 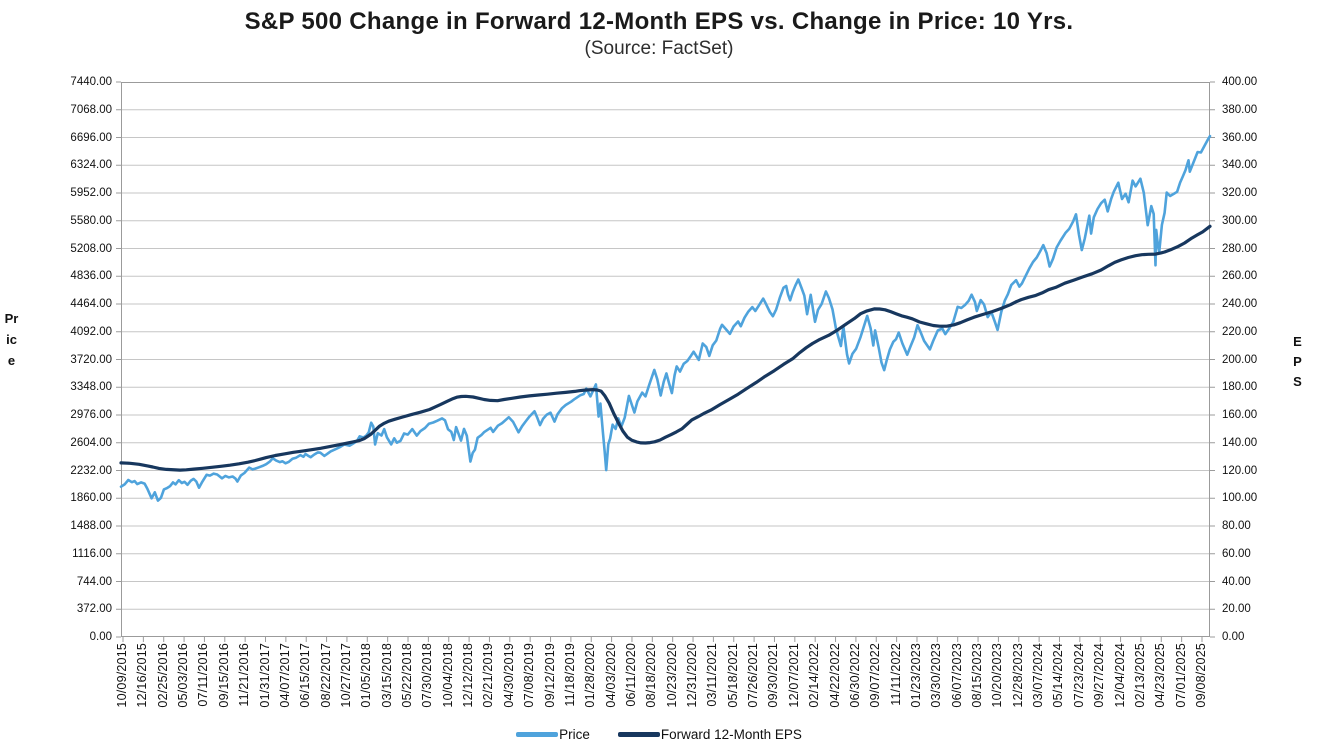 What do you see at coordinates (875, 675) in the screenshot?
I see `x-tick-label: 09/07/2022` at bounding box center [875, 675].